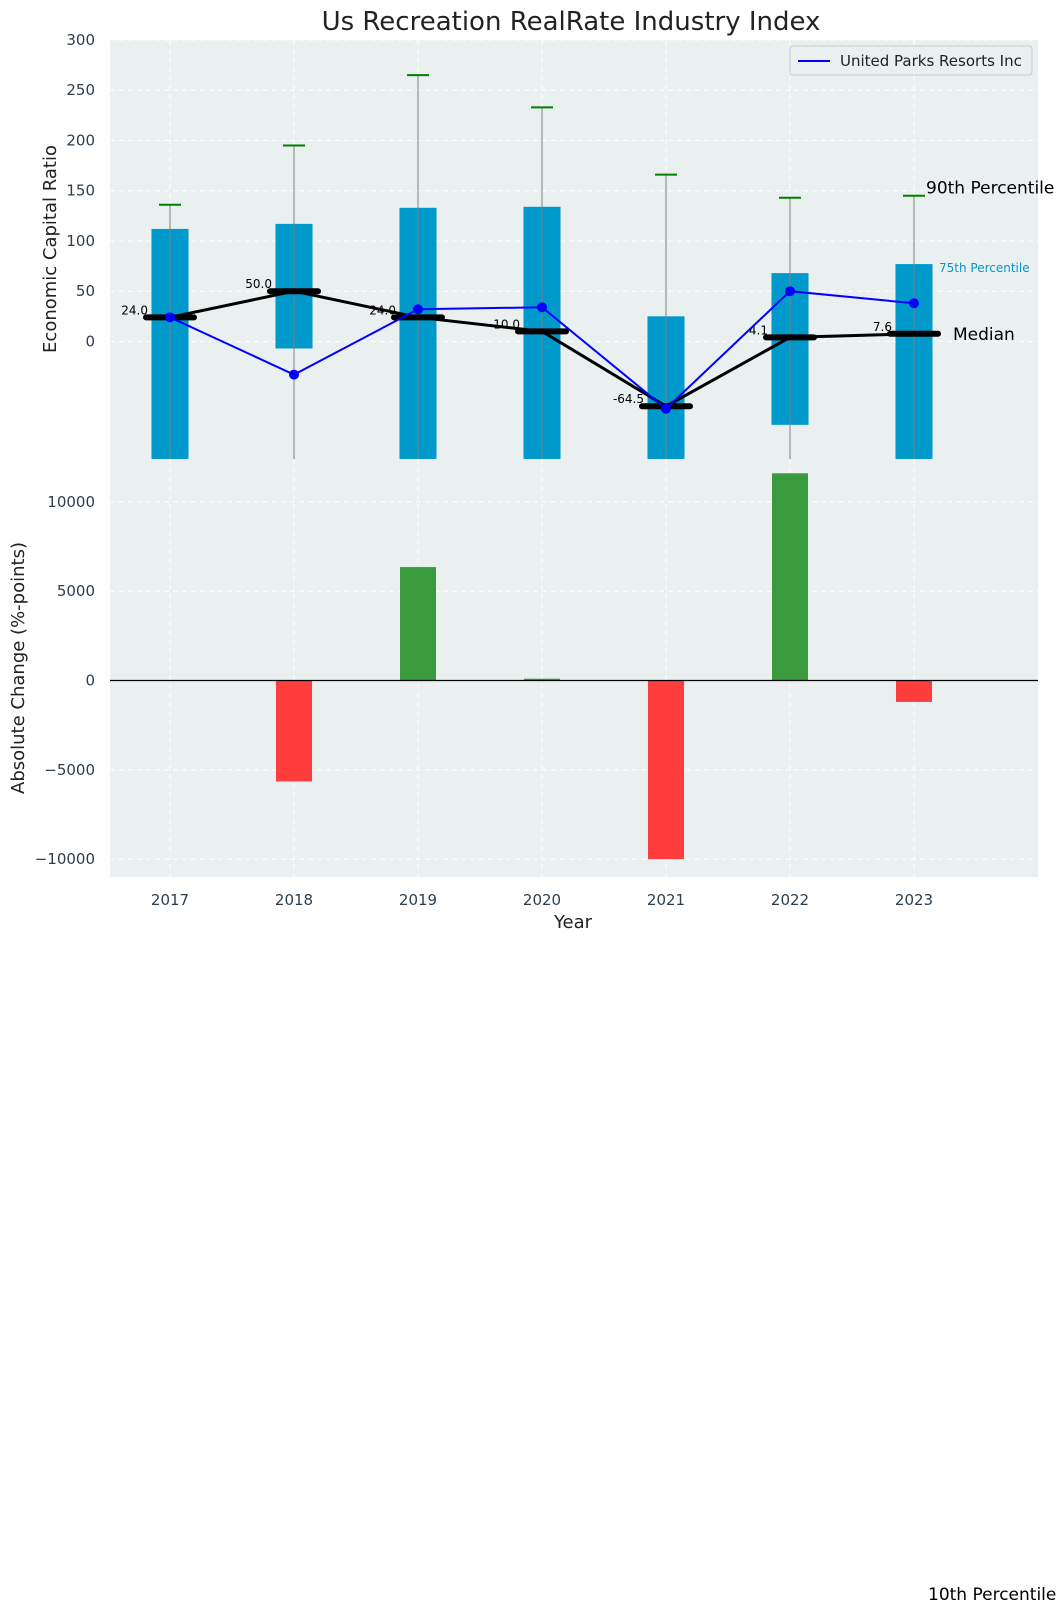  Describe the element at coordinates (992, 1595) in the screenshot. I see `p10-annotation: 10th Percentile` at that location.